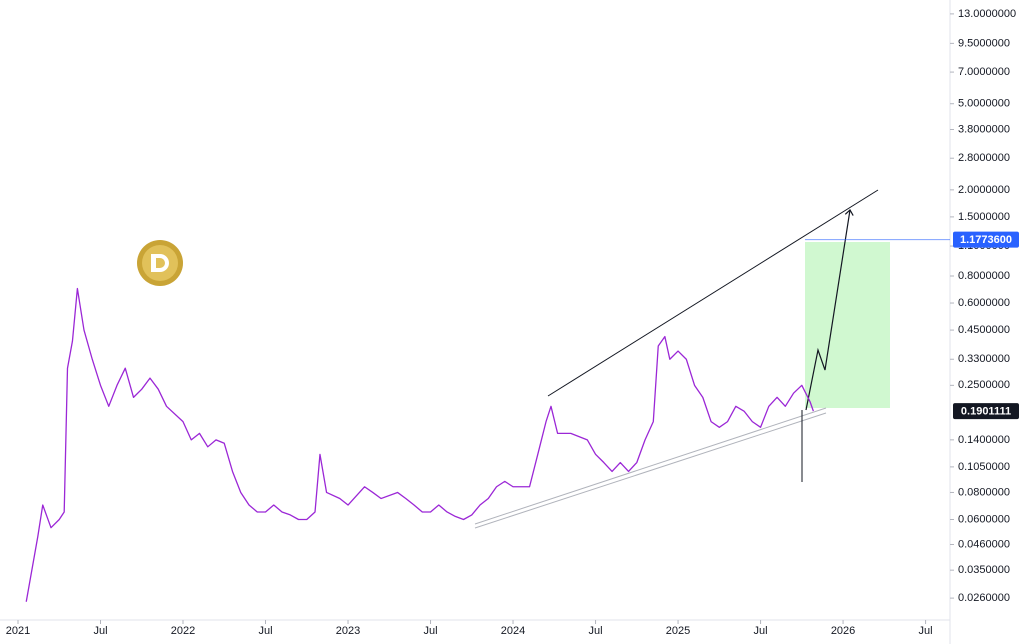 The width and height of the screenshot is (1024, 644). I want to click on y-tick-label: 0.0460000, so click(984, 544).